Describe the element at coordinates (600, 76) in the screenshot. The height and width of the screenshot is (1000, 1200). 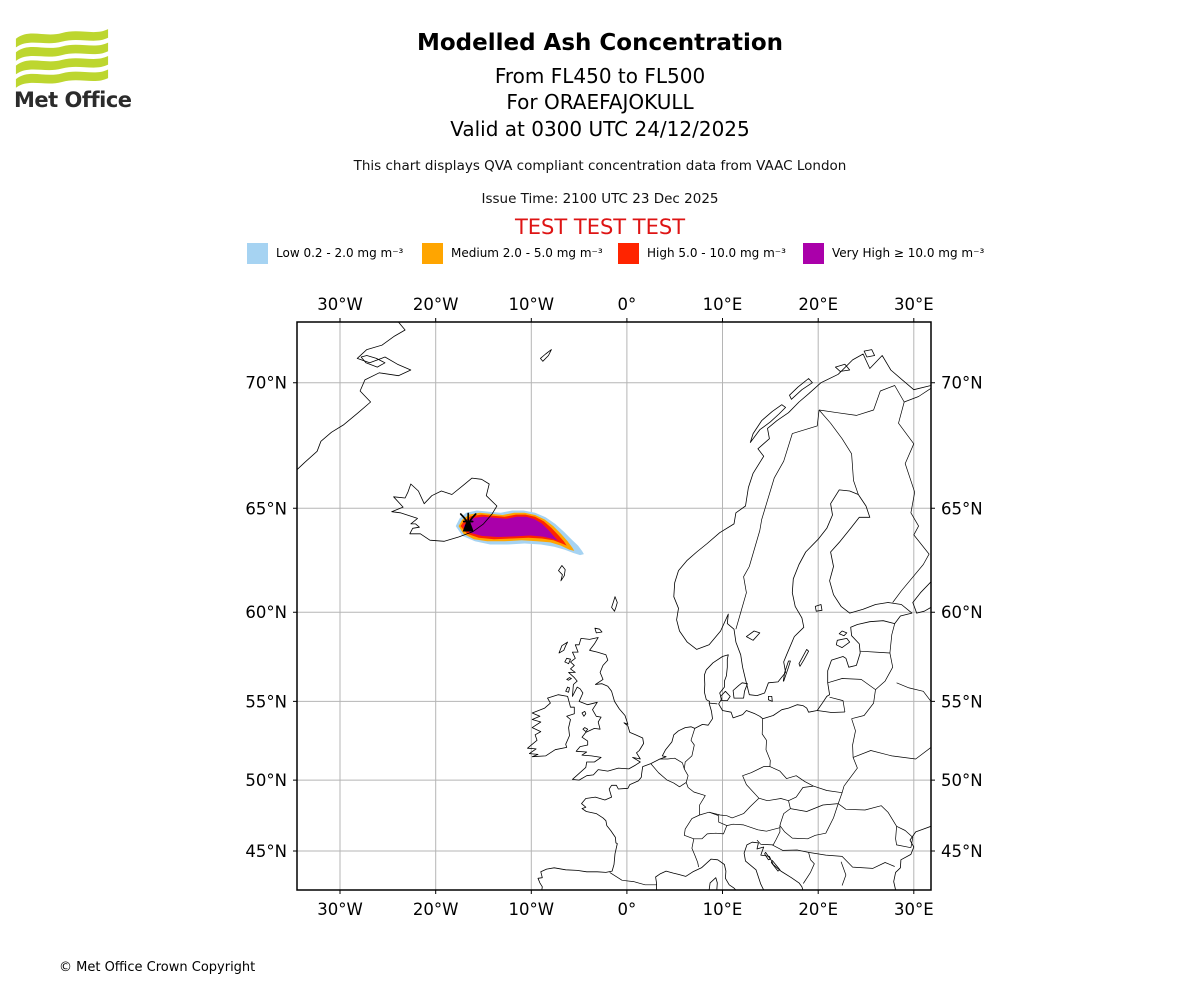
I see `subtitle-flight-levels: From FL450 to FL500` at that location.